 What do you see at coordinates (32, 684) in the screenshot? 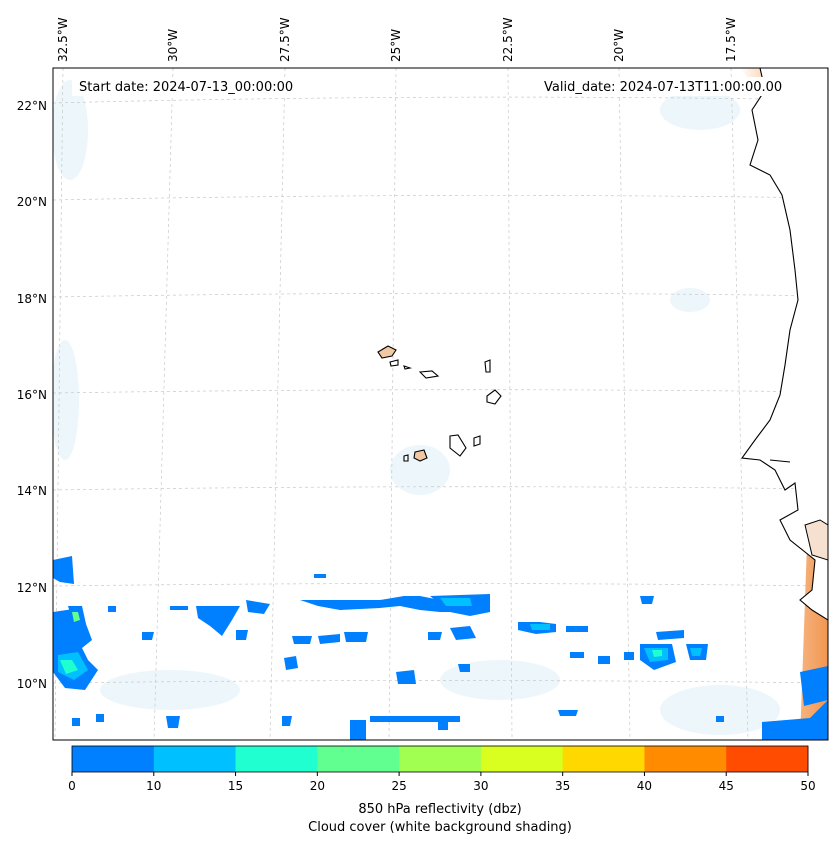
I see `lat-label: 10°N` at bounding box center [32, 684].